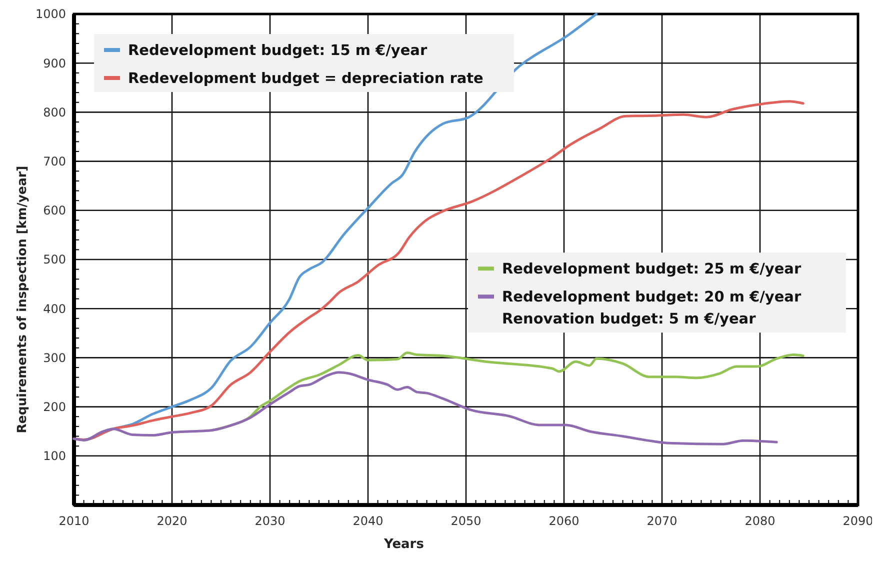 This screenshot has width=880, height=561. Describe the element at coordinates (270, 521) in the screenshot. I see `x-tick-label: 2030` at that location.